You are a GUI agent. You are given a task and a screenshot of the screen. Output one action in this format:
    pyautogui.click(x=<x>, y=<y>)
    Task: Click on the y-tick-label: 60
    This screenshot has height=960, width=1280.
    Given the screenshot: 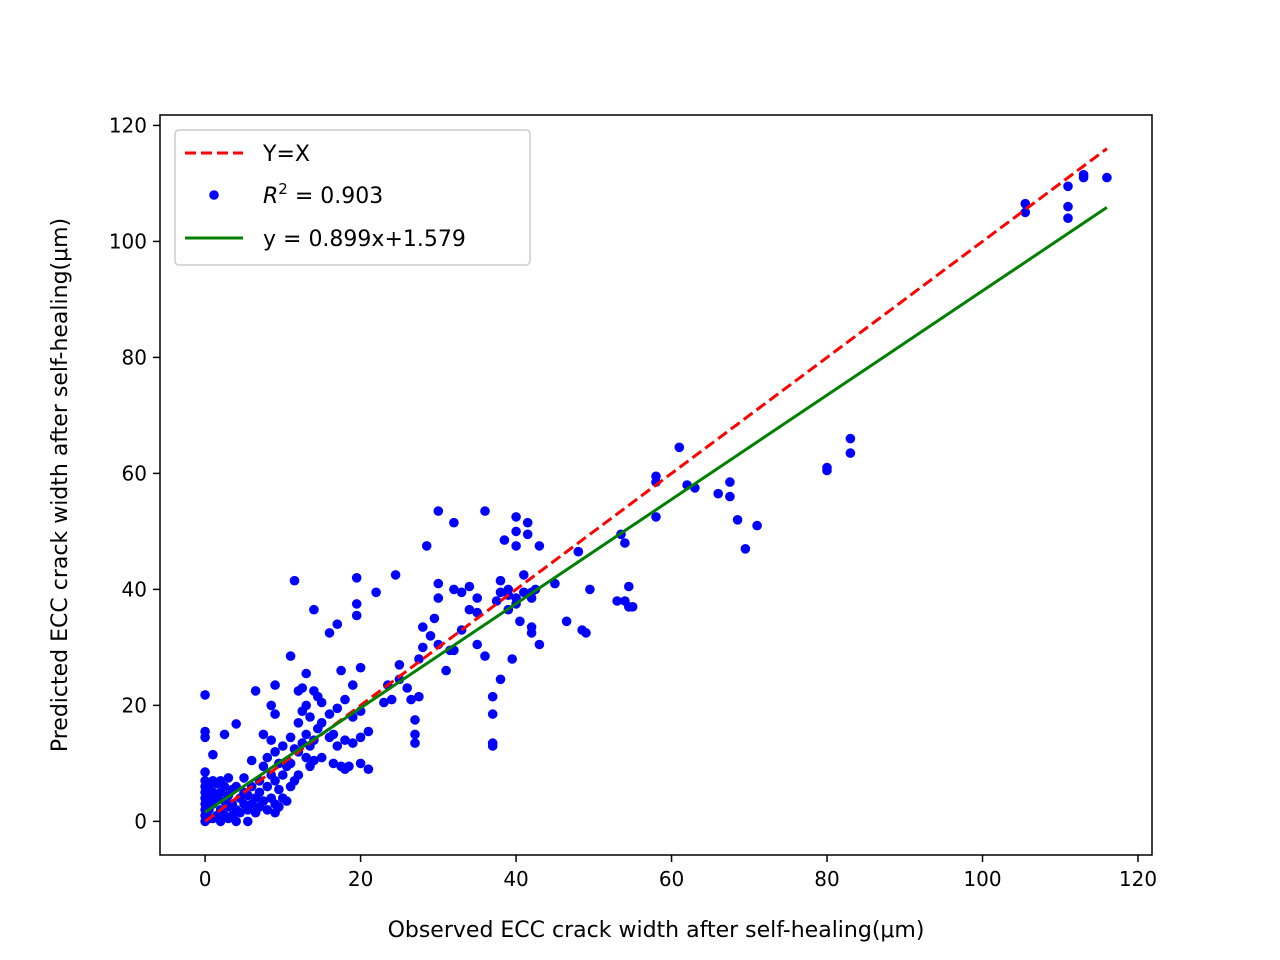 What is the action you would take?
    pyautogui.click(x=134, y=473)
    